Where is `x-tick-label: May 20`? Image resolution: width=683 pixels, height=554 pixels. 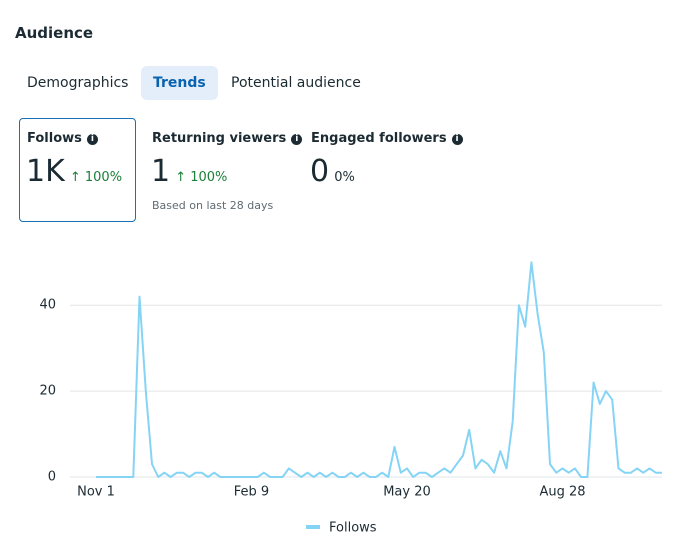
x-tick-label: May 20 is located at coordinates (407, 492).